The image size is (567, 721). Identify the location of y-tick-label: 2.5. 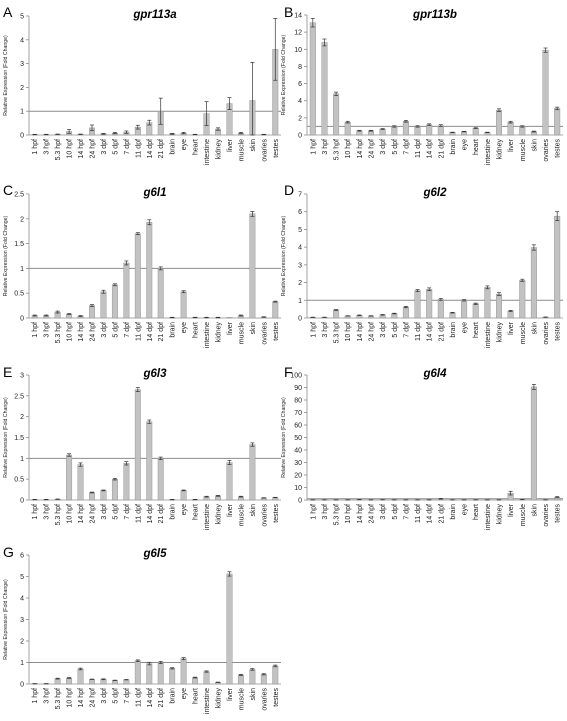
(19, 195).